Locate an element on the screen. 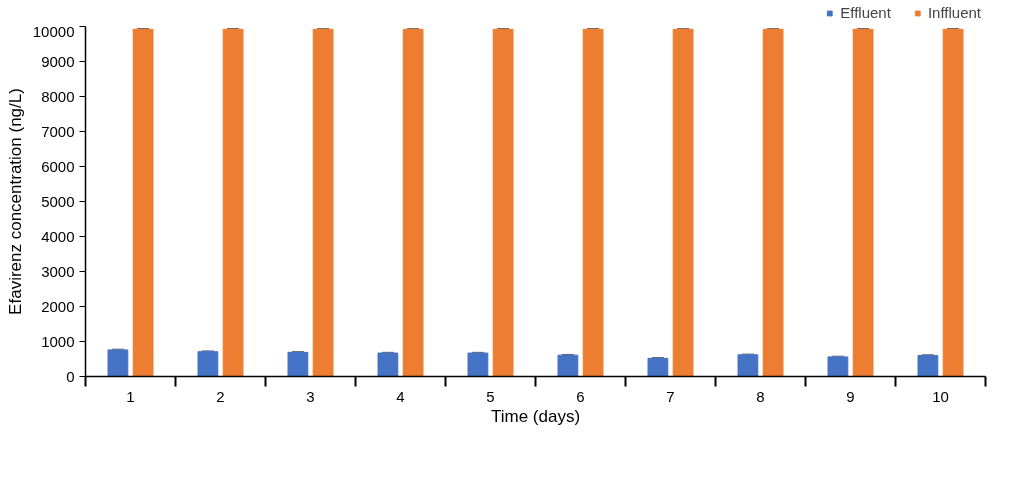  legend-label: Effluent is located at coordinates (865, 12).